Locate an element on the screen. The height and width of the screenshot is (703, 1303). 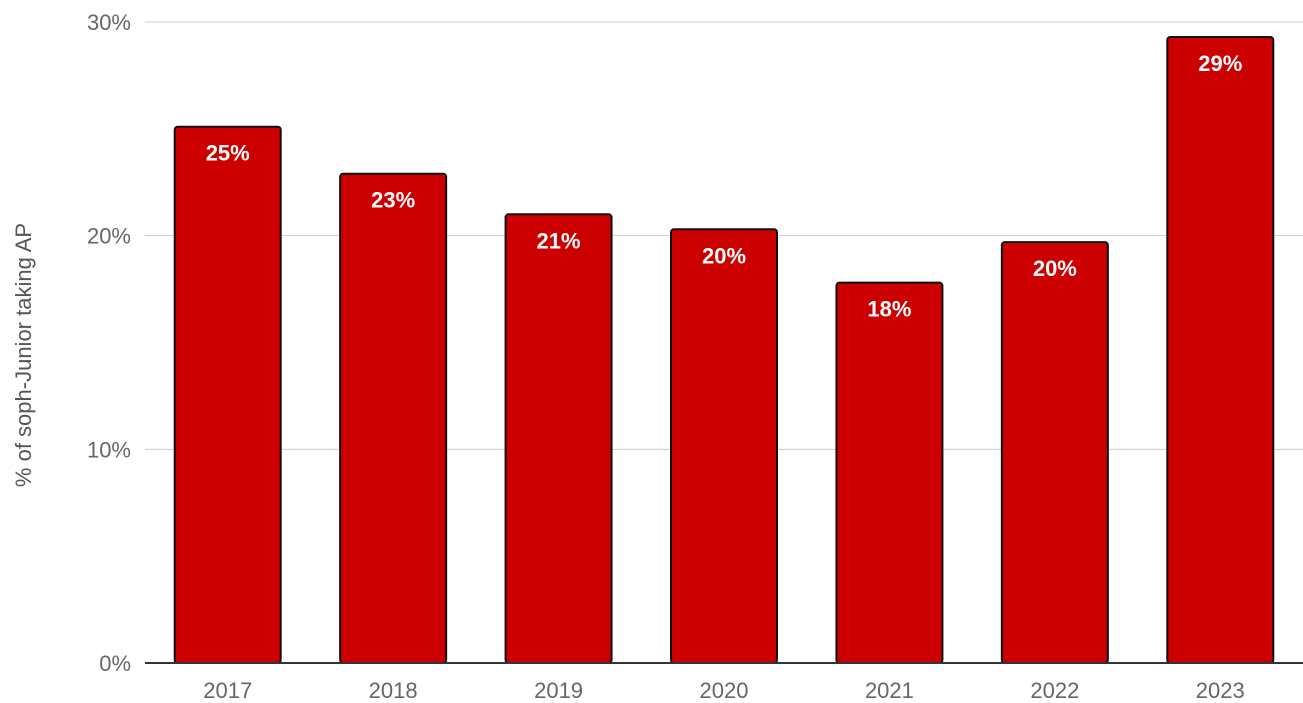
data-label-2021: 18% is located at coordinates (889, 309).